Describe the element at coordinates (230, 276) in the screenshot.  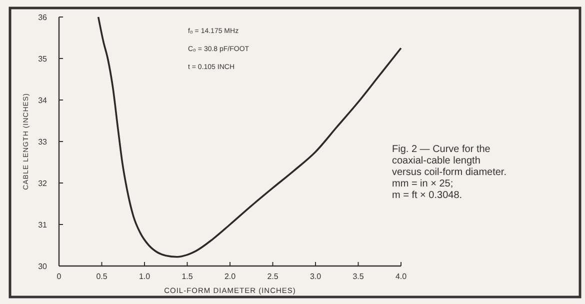
I see `x-tick-label: 2.0` at that location.